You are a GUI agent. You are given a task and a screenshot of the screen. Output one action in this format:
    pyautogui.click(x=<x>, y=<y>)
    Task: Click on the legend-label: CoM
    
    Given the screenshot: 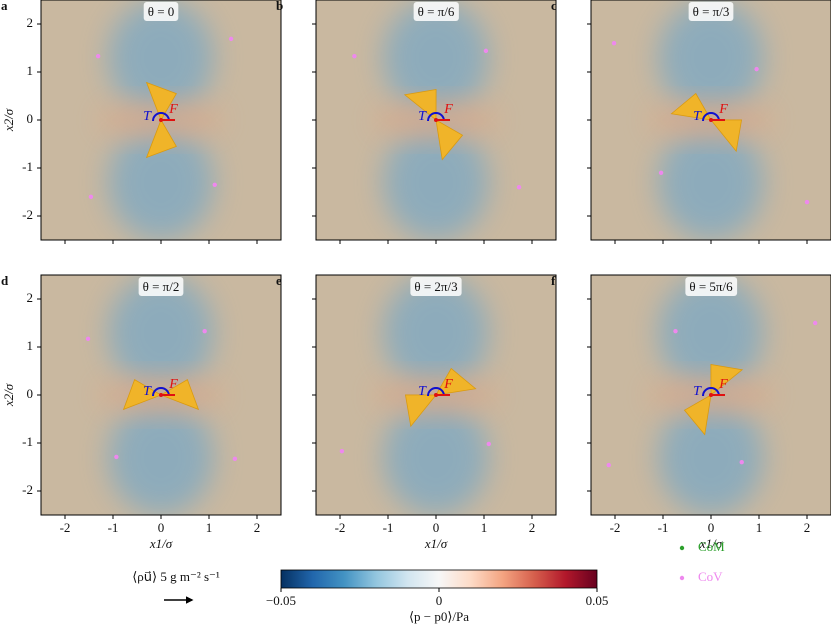 What is the action you would take?
    pyautogui.click(x=711, y=546)
    